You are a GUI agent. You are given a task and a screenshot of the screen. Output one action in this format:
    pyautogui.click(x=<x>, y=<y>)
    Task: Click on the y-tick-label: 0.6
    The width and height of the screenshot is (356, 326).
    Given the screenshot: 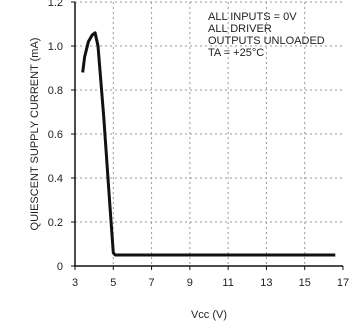 What is the action you would take?
    pyautogui.click(x=55, y=135)
    